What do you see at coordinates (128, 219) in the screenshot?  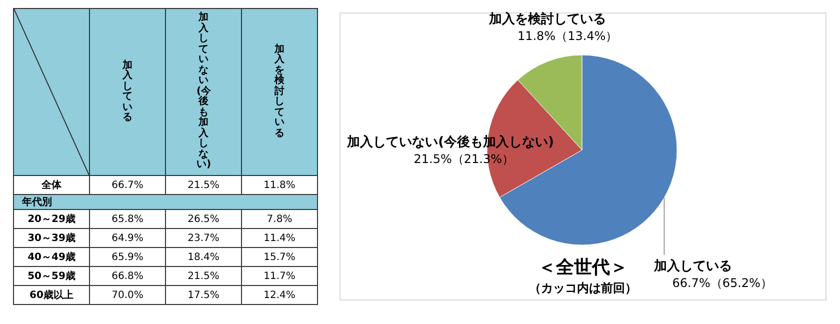 I see `data-label: 65.8%` at bounding box center [128, 219].